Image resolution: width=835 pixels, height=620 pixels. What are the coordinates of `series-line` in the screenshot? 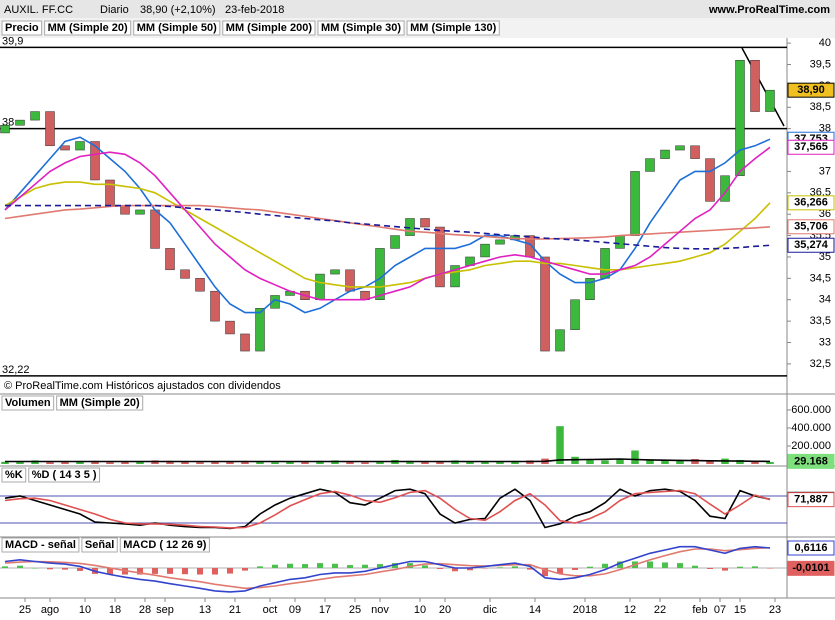 It's located at (387, 222).